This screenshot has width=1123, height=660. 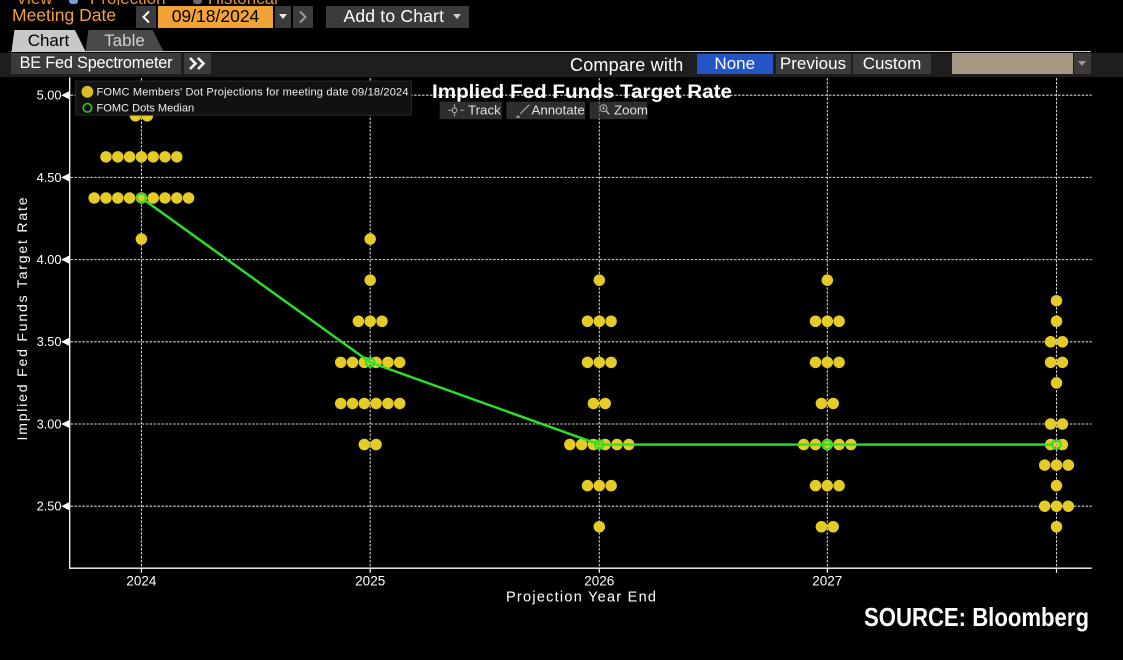 What do you see at coordinates (49, 506) in the screenshot?
I see `svg-text: 2.50` at bounding box center [49, 506].